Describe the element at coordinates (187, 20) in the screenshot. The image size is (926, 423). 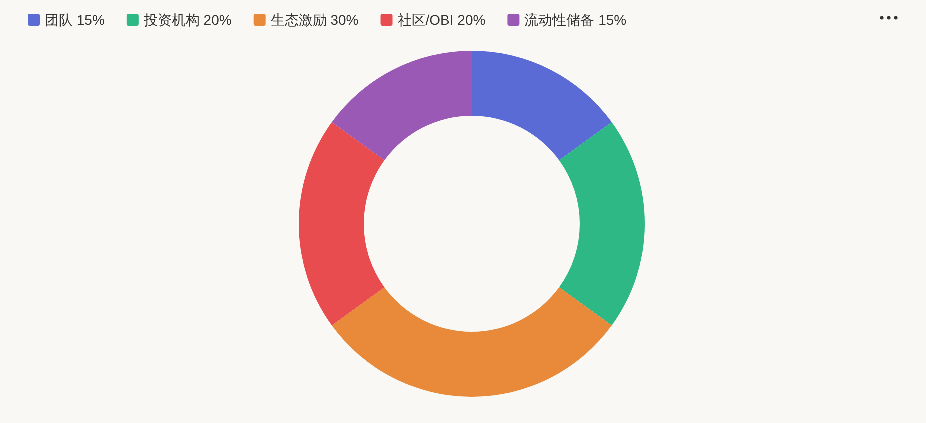
I see `legend-label: 投资机构 20%` at that location.